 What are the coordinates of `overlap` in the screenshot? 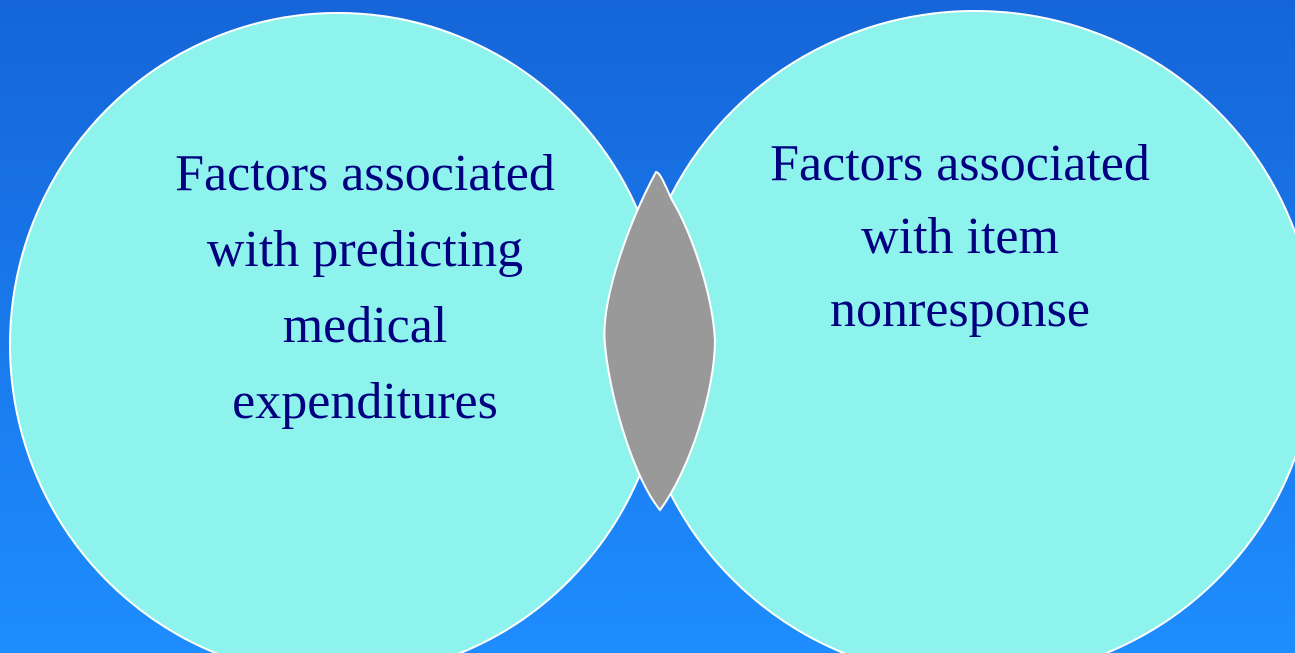 It's located at (660, 341).